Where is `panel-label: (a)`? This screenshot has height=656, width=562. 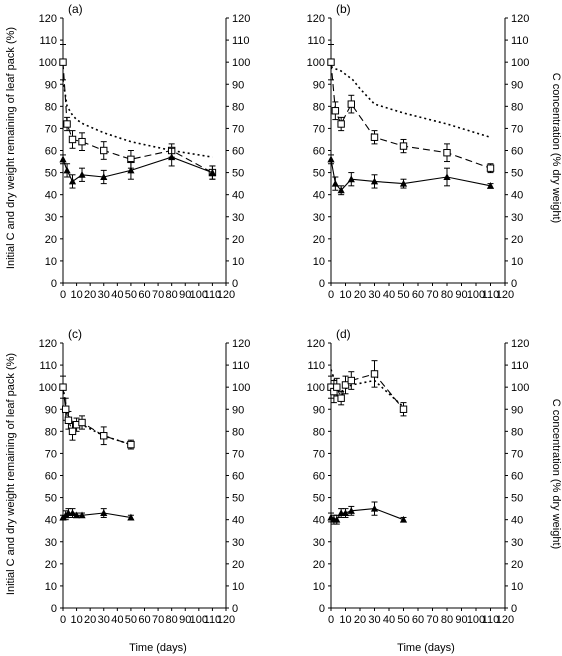 panel-label: (a) is located at coordinates (75, 9).